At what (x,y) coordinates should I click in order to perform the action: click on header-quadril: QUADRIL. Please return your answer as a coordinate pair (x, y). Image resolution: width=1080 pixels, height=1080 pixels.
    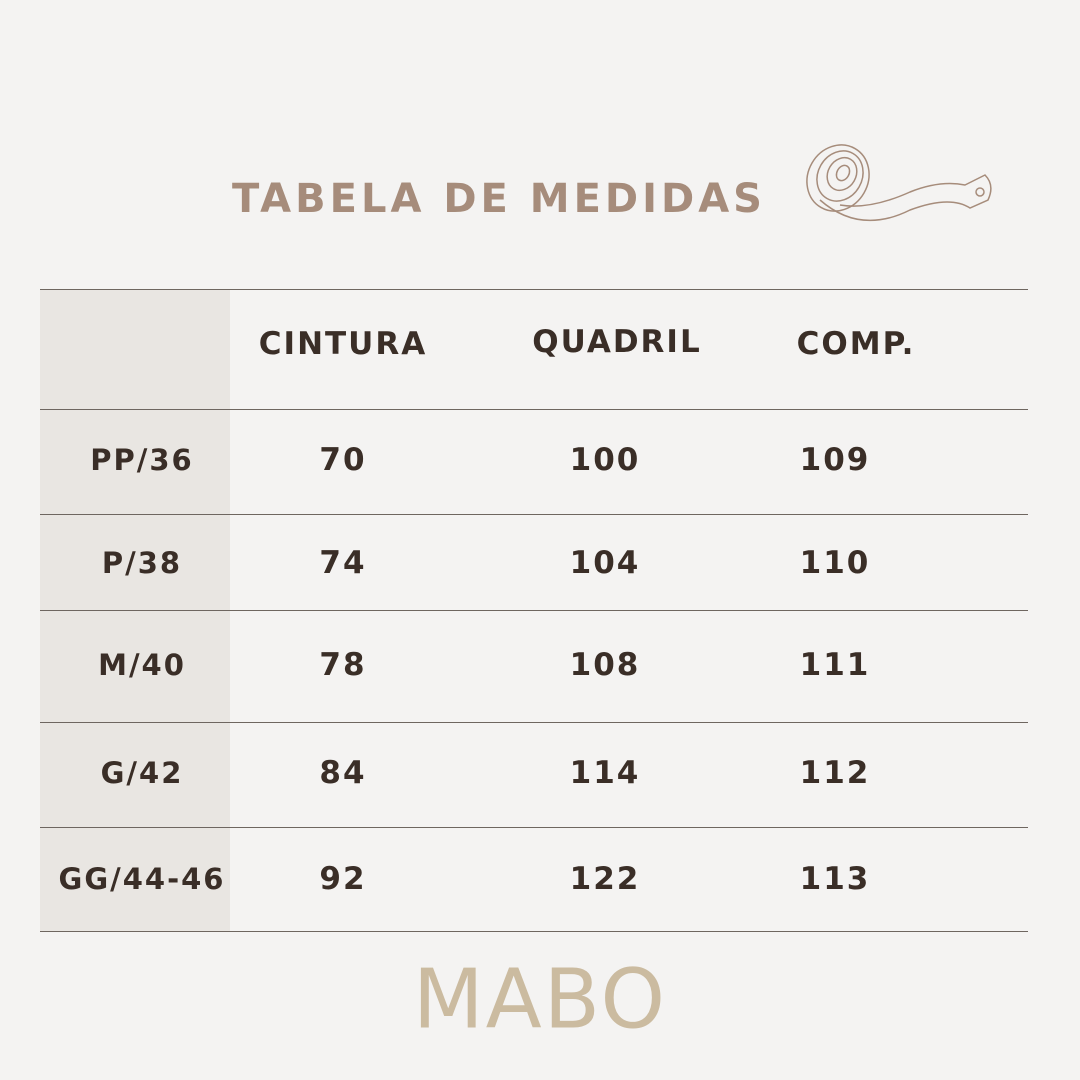
    Looking at the image, I should click on (617, 342).